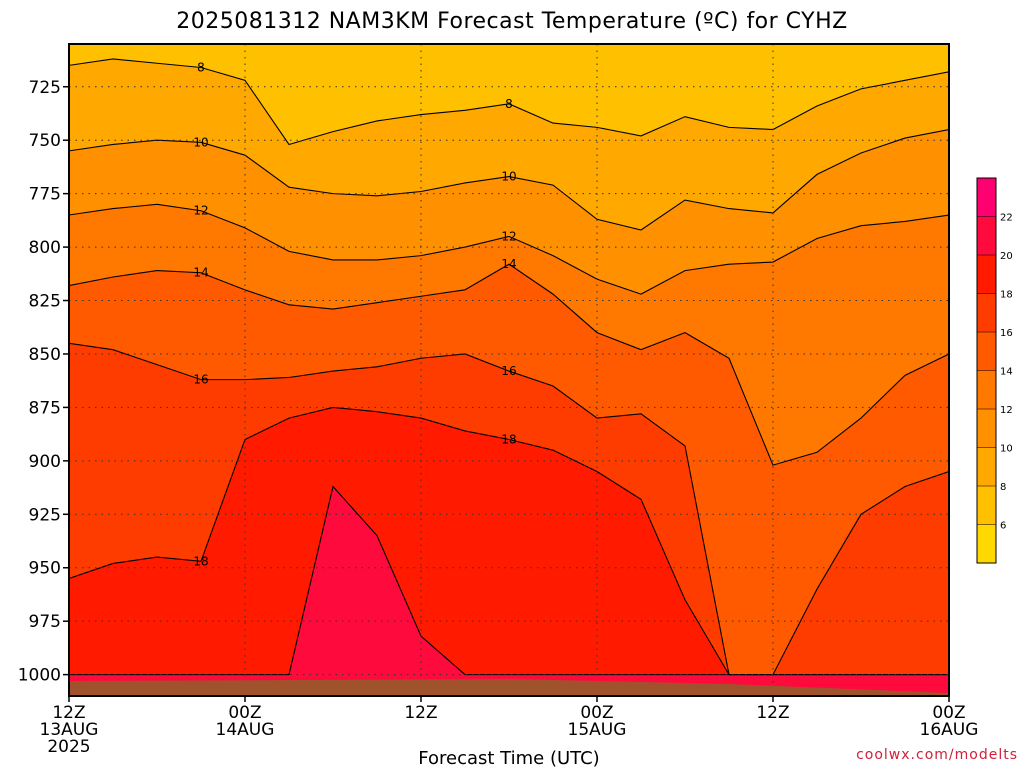  I want to click on colorbar-label: 20, so click(1006, 256).